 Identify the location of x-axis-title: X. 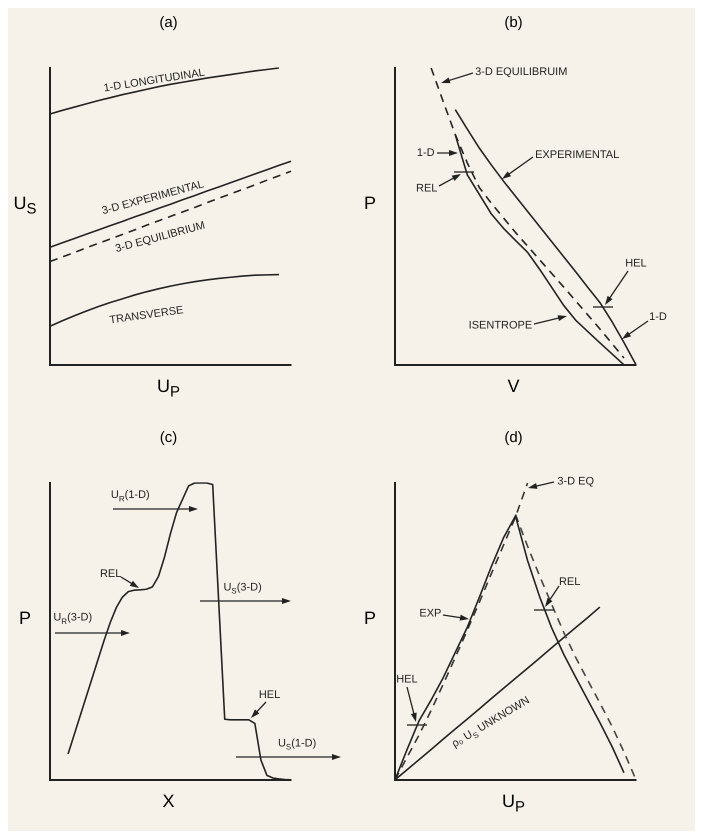
(168, 801).